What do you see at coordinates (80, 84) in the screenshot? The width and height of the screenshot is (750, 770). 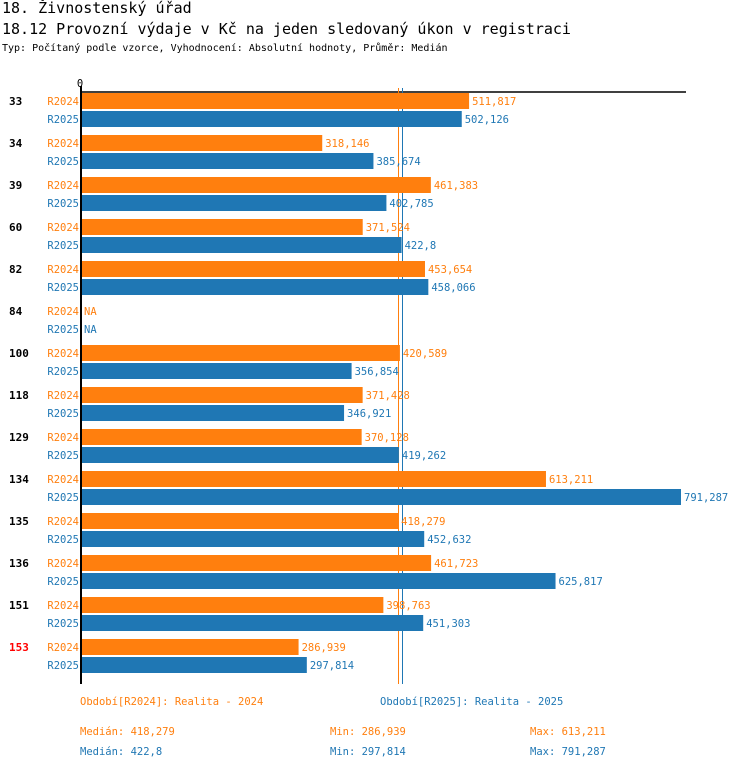 I see `x-tick-label: 0` at bounding box center [80, 84].